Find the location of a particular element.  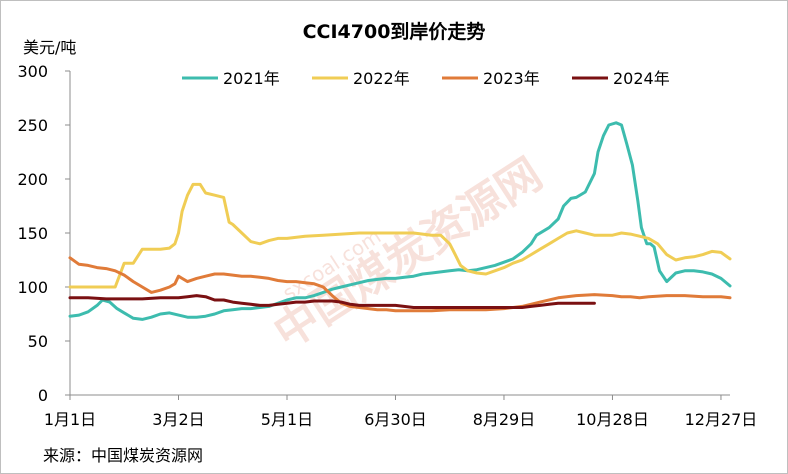

x-tick-label: 10月28日 is located at coordinates (612, 419).